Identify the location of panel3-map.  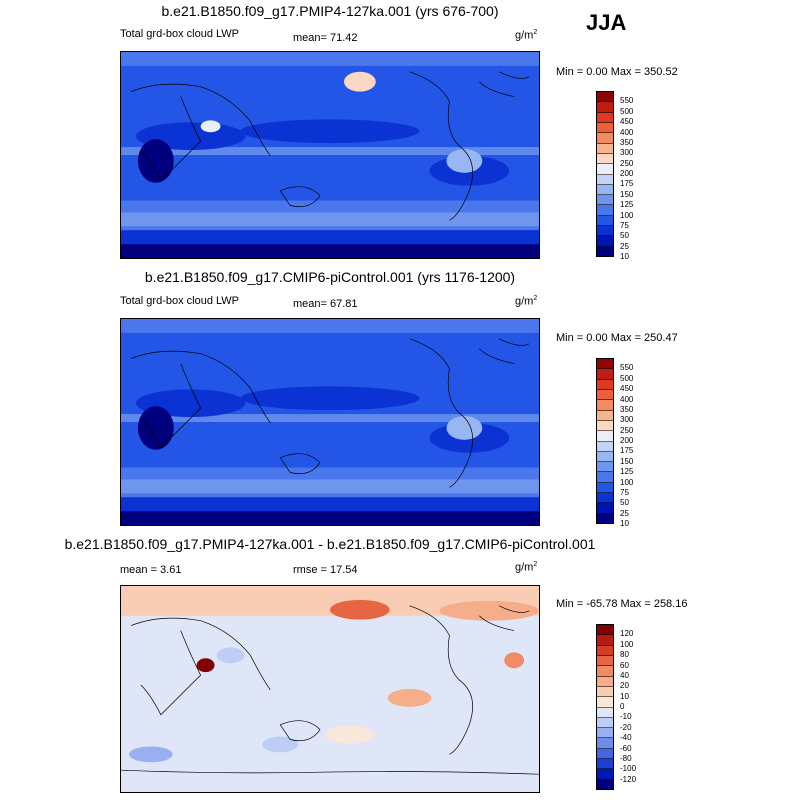
(330, 689).